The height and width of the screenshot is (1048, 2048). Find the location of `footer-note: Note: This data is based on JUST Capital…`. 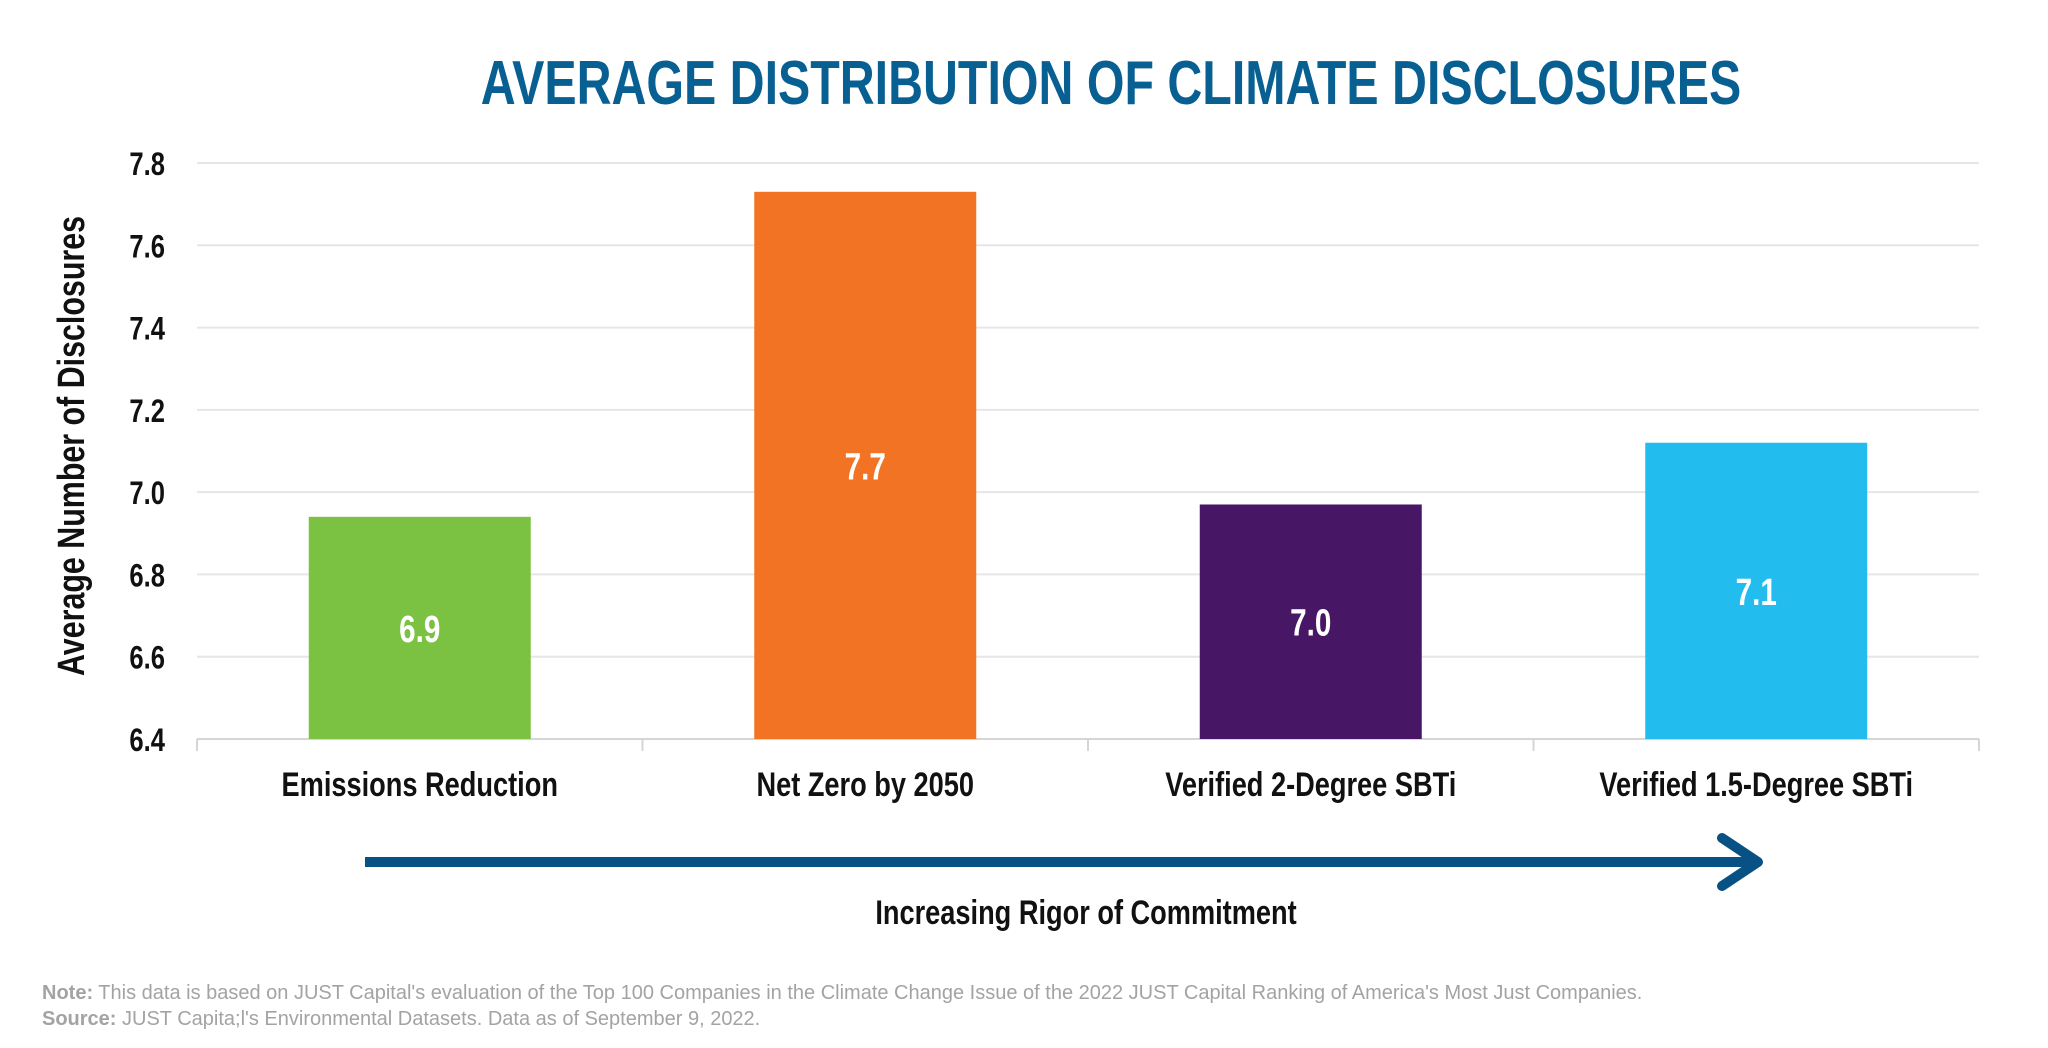

footer-note: Note: This data is based on JUST Capital… is located at coordinates (842, 993).